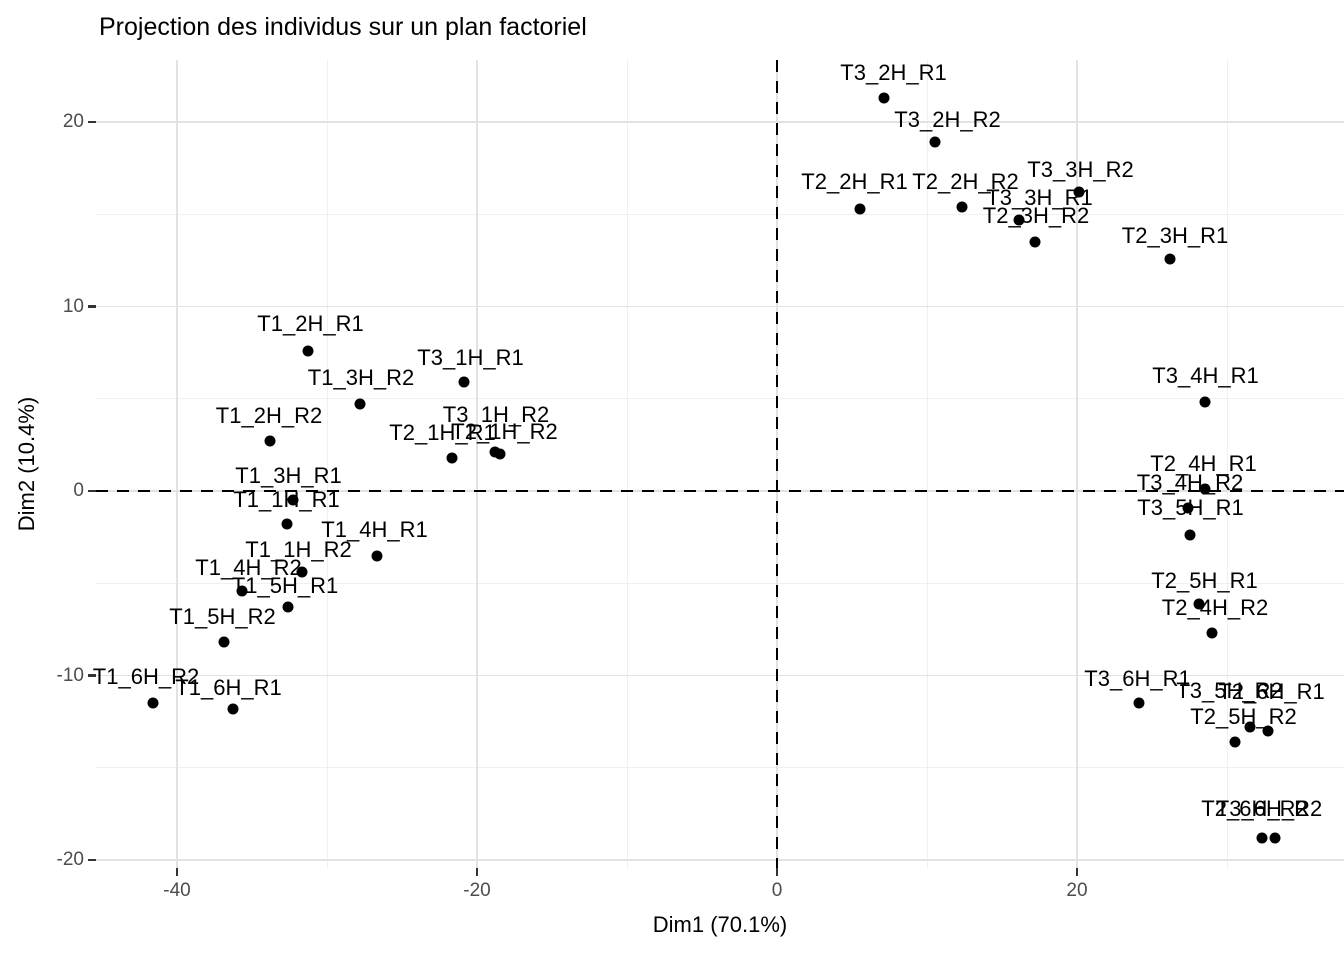 The image size is (1344, 960). Describe the element at coordinates (1175, 235) in the screenshot. I see `point-label: T2_3H_R1` at that location.